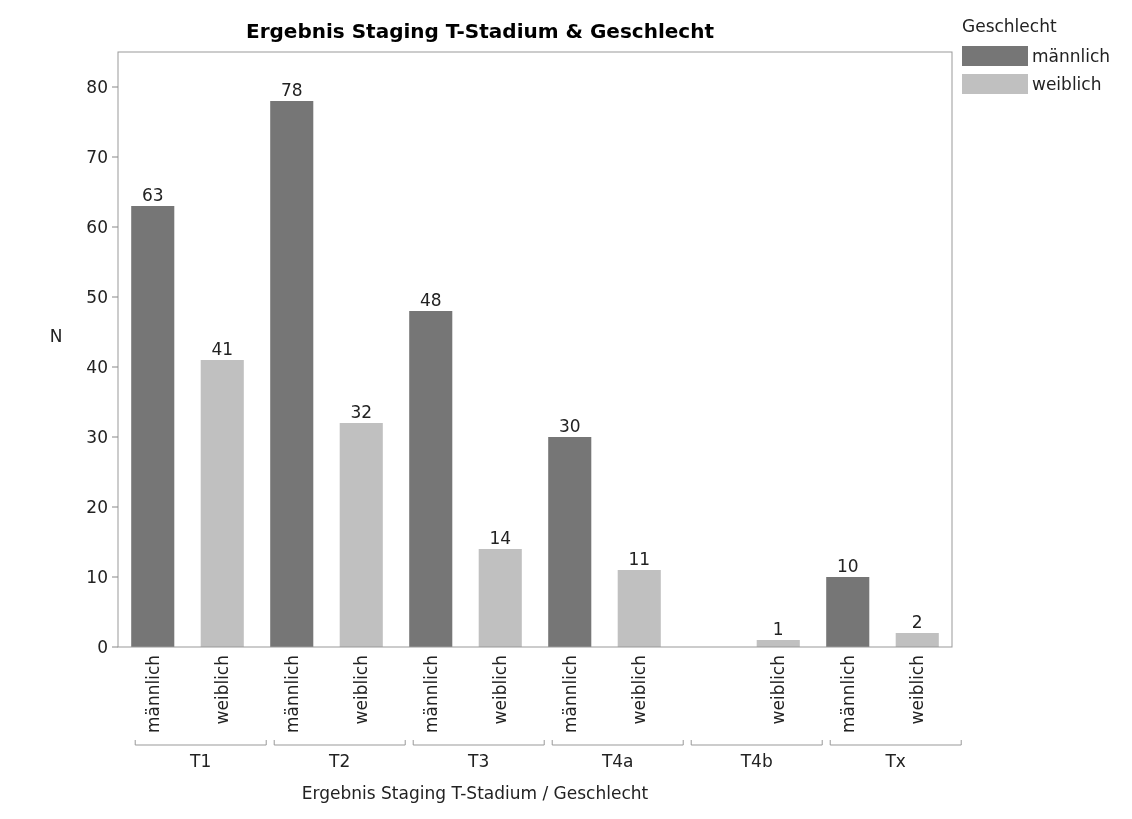 This screenshot has height=819, width=1132. What do you see at coordinates (895, 761) in the screenshot?
I see `x-tick-label: Tx` at bounding box center [895, 761].